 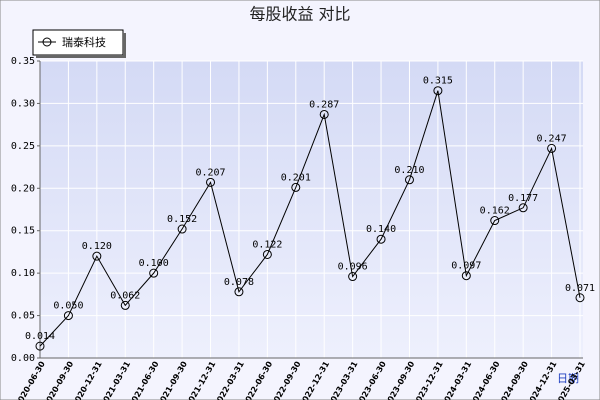 What do you see at coordinates (23, 273) in the screenshot?
I see `y-tick-label: 0.10` at bounding box center [23, 273].